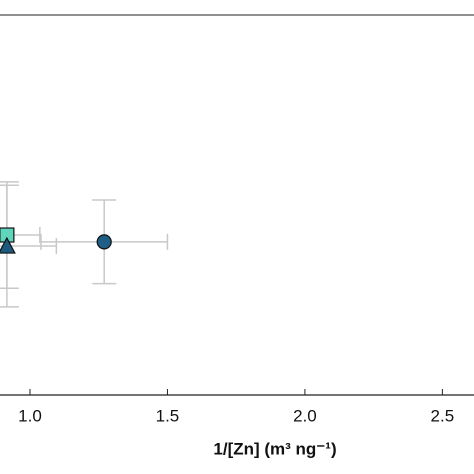 The image size is (474, 474). What do you see at coordinates (443, 415) in the screenshot?
I see `x-tick-label: 2.5` at bounding box center [443, 415].